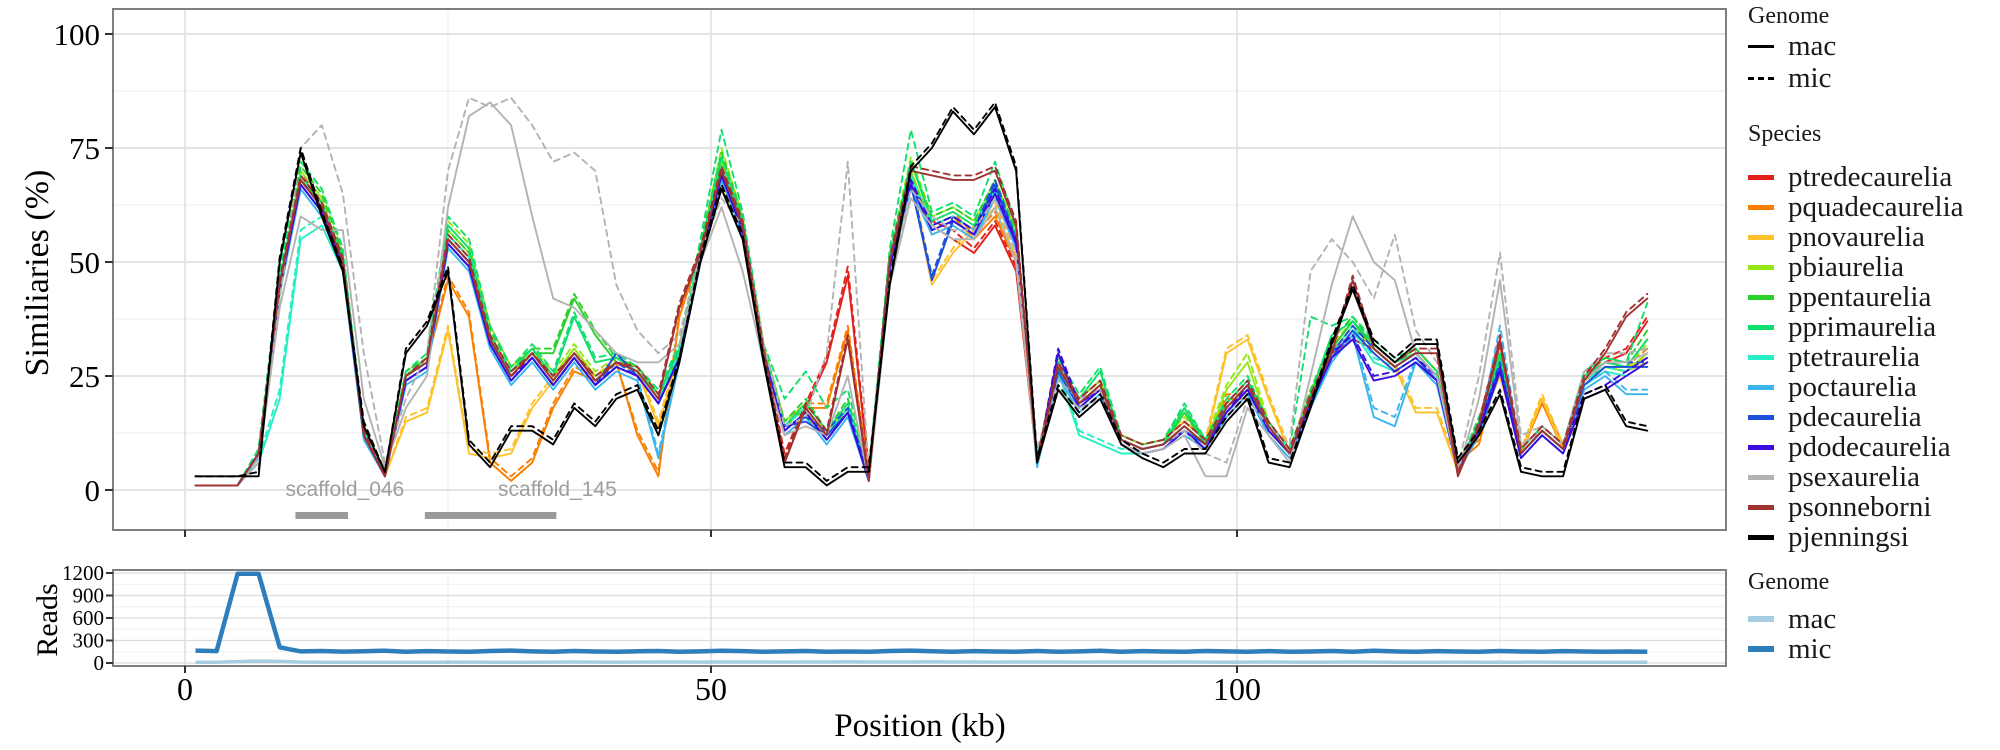  What do you see at coordinates (1761, 447) in the screenshot?
I see `legend-species-pdodecaurelia-swatch` at bounding box center [1761, 447].